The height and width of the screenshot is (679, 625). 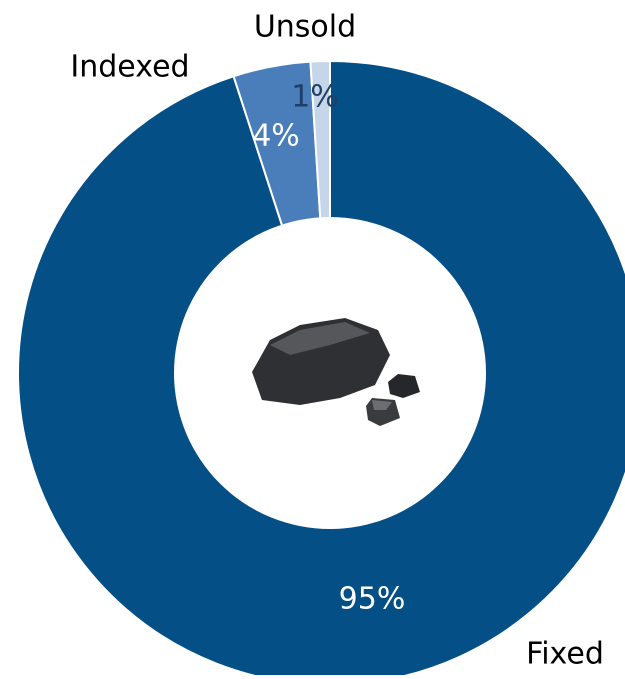 I want to click on category-label: Unsold, so click(x=305, y=27).